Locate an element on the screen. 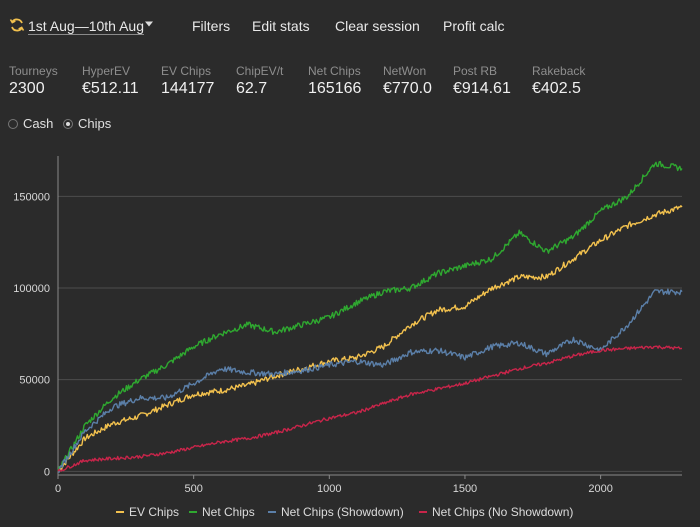  radio-label: Cash is located at coordinates (38, 123).